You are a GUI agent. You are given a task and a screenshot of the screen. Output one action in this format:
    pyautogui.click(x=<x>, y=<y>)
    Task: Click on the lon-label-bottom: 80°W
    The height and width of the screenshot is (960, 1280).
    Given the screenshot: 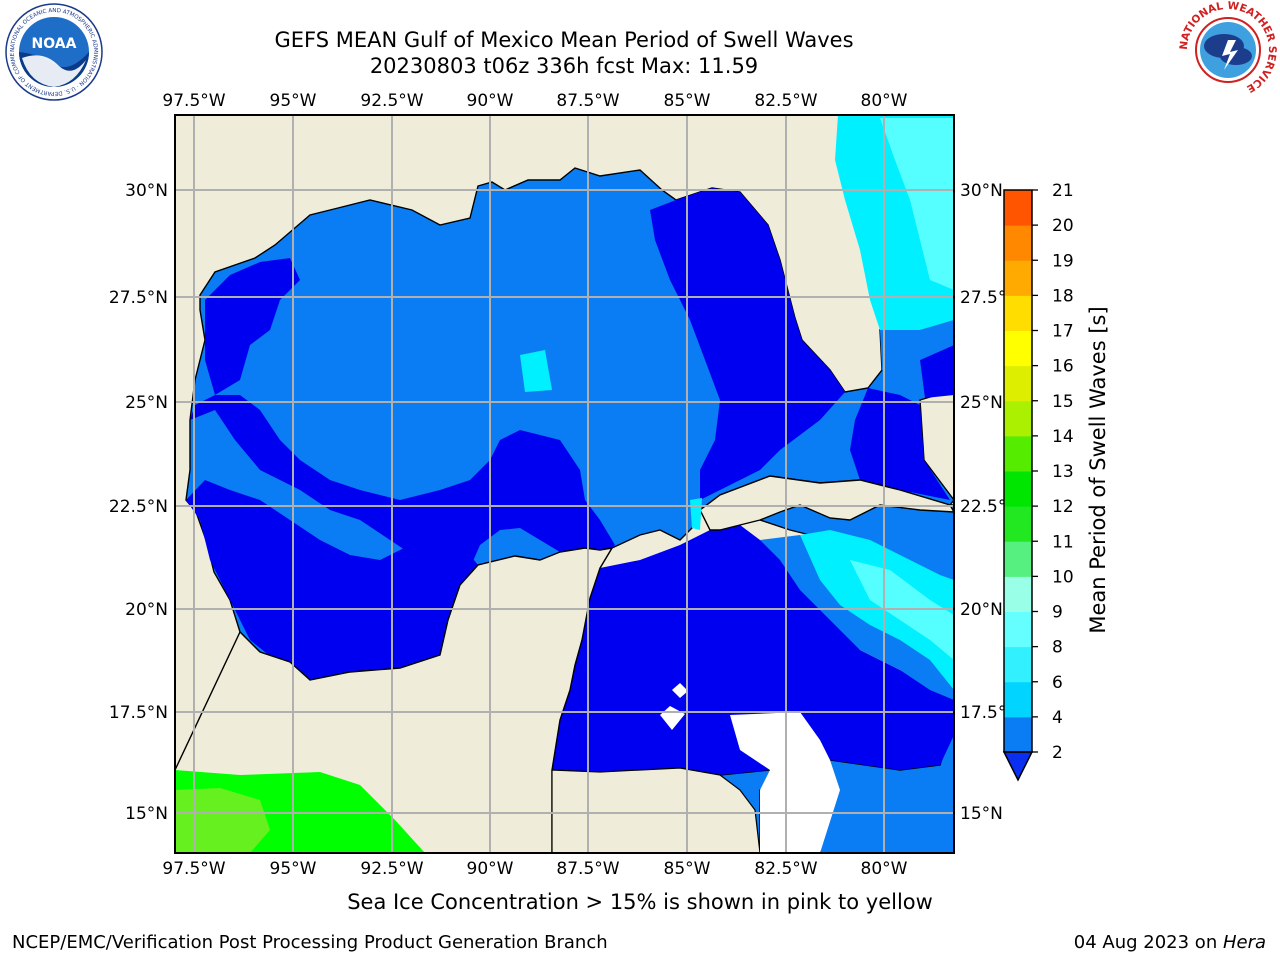 What is the action you would take?
    pyautogui.click(x=884, y=869)
    